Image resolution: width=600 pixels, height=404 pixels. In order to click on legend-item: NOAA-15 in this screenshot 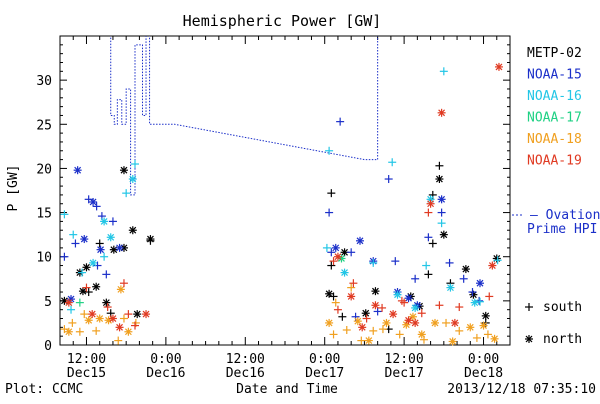, I will do `click(554, 75)`.